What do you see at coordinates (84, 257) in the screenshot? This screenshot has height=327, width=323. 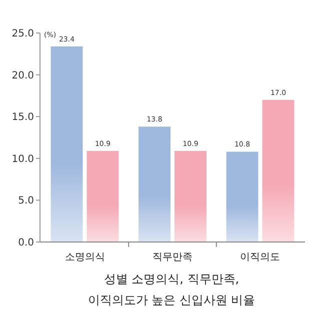 I see `x-tick-label: 소명의식` at bounding box center [84, 257].